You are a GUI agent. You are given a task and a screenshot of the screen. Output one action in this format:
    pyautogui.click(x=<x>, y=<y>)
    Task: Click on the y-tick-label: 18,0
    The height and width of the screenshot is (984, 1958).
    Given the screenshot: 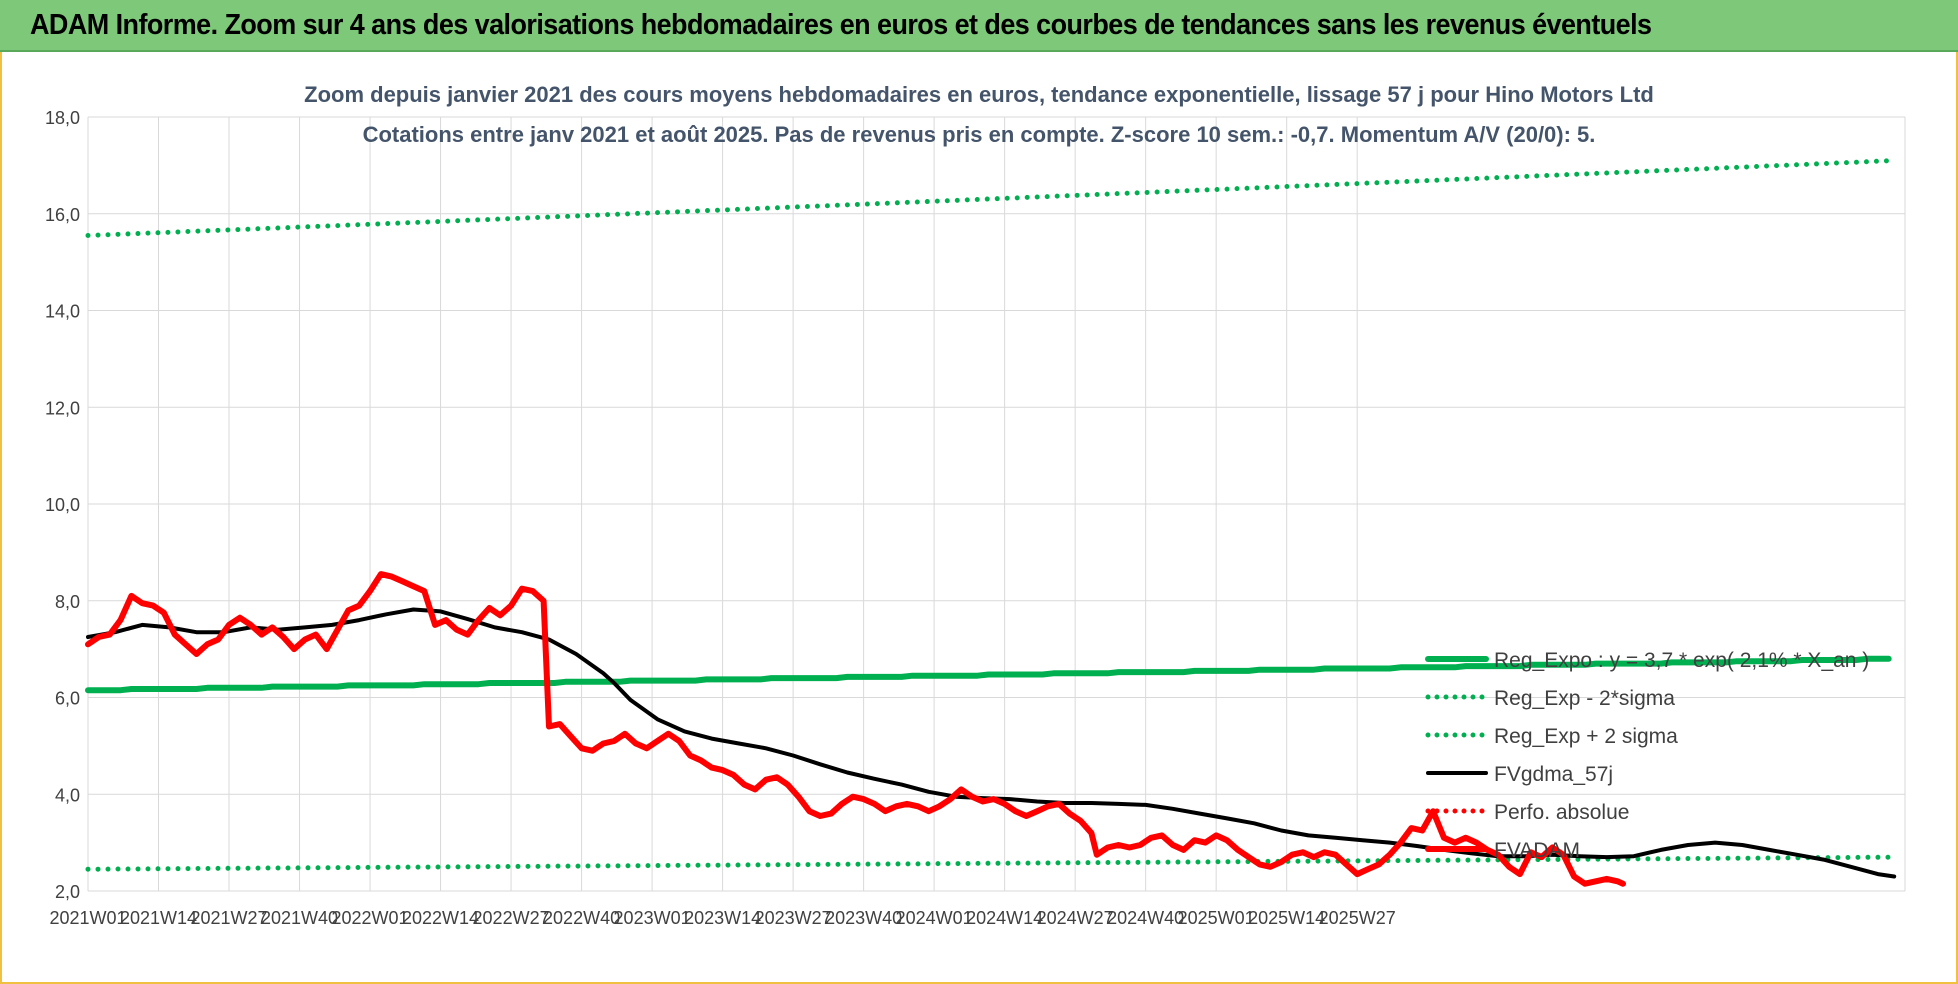 What is the action you would take?
    pyautogui.click(x=62, y=118)
    